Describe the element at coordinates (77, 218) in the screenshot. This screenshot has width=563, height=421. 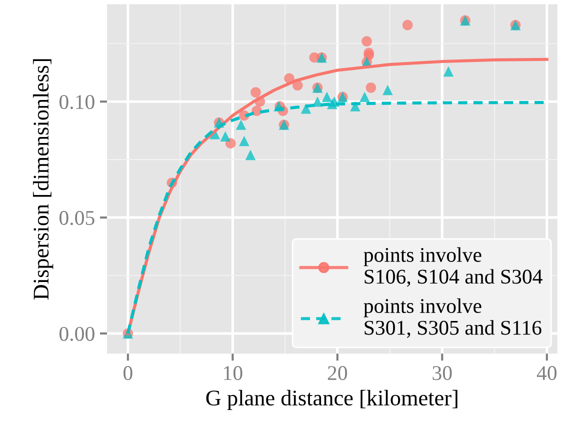
I see `y-tick-label: 0.05` at that location.